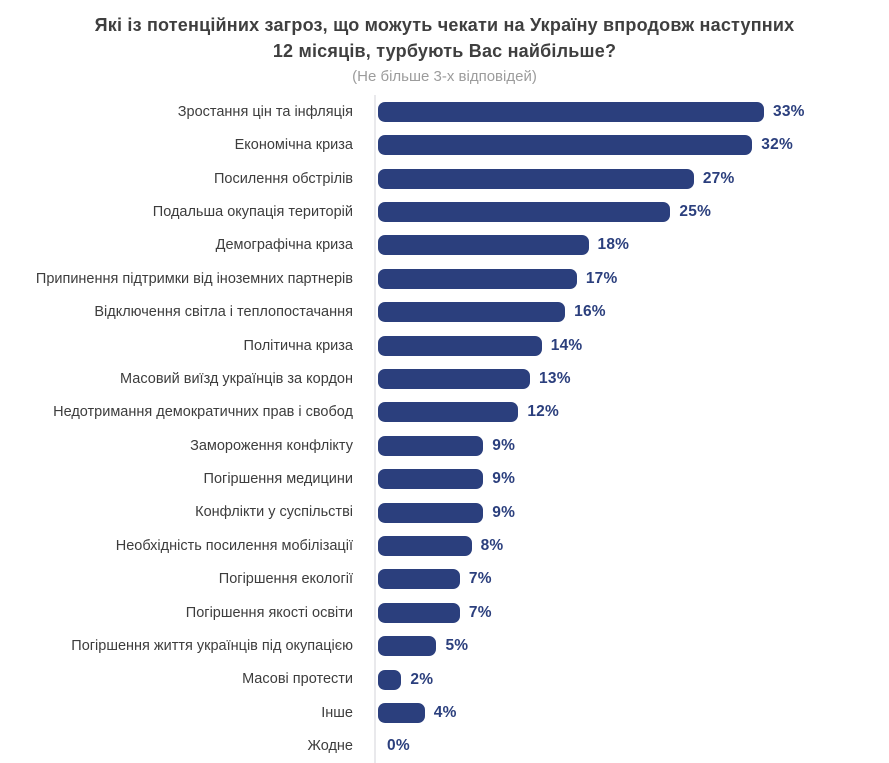  What do you see at coordinates (298, 345) in the screenshot?
I see `category-label: Політична криза` at bounding box center [298, 345].